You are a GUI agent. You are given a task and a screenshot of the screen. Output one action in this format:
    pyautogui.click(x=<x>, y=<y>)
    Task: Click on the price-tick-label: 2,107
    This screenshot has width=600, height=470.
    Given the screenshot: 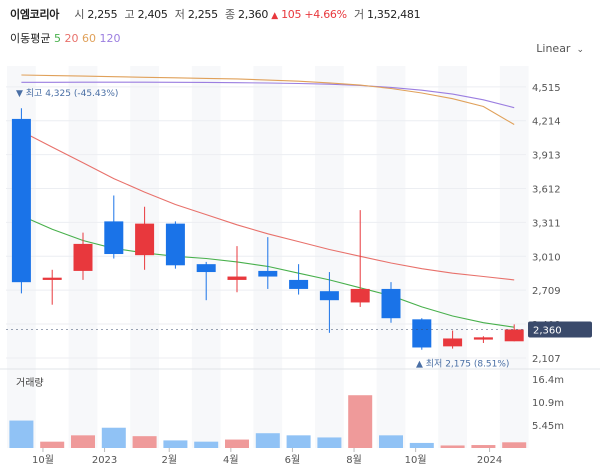 What is the action you would take?
    pyautogui.click(x=546, y=359)
    